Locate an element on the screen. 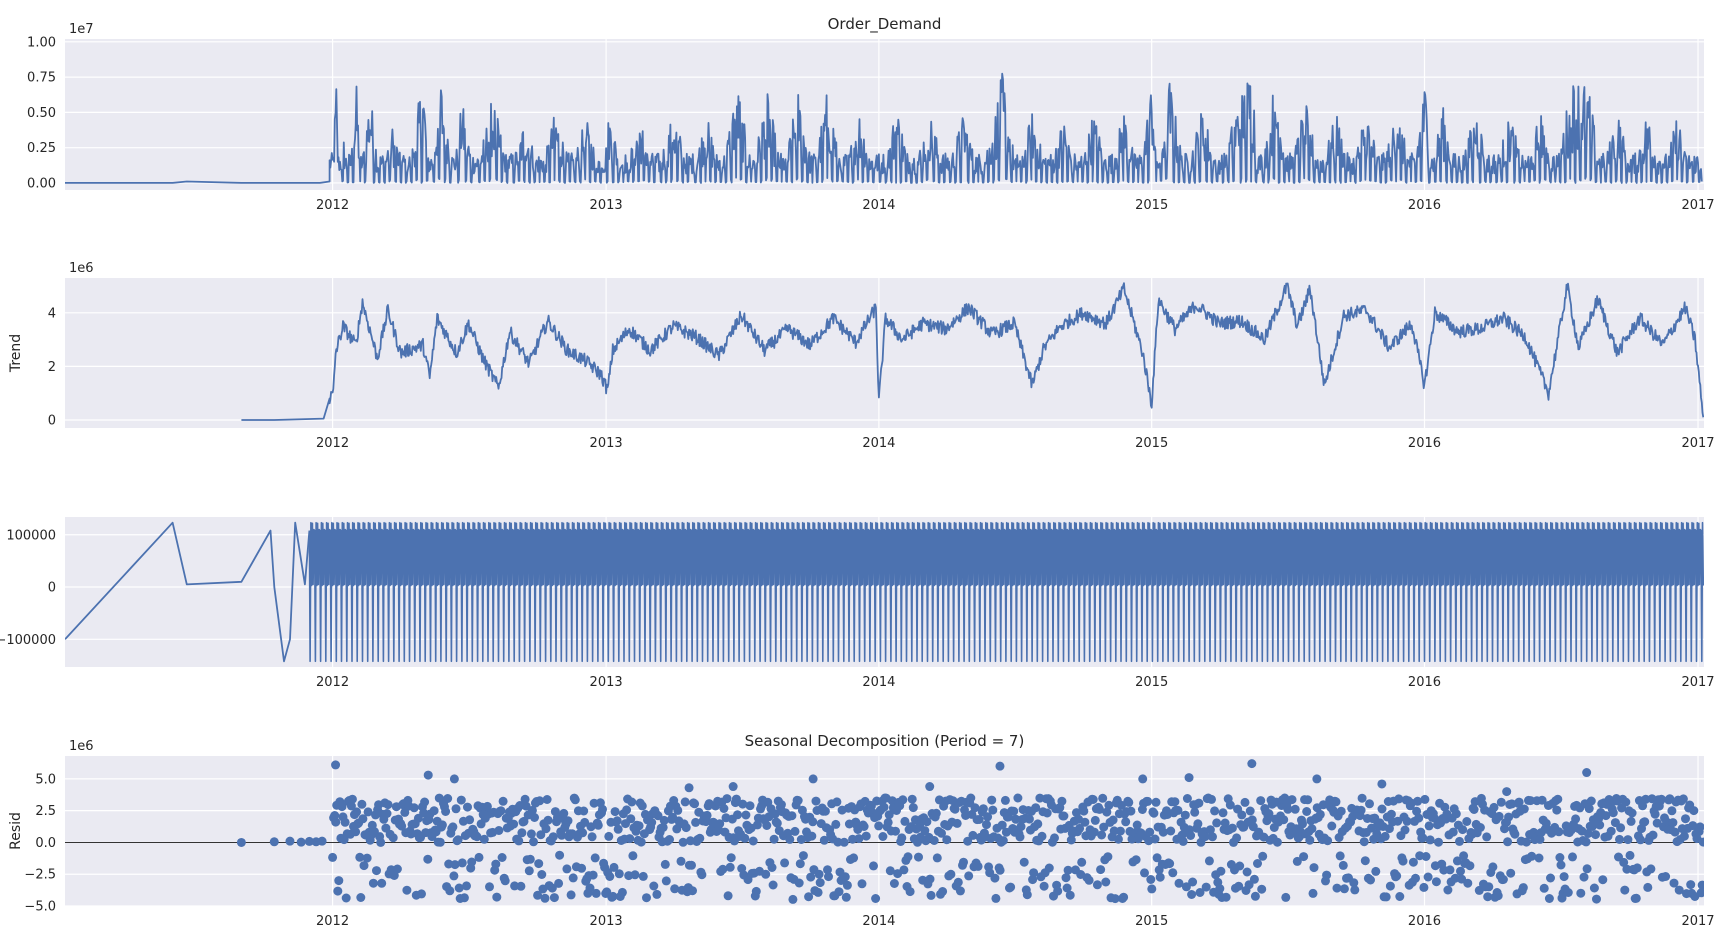  x-tick-label: 2017 is located at coordinates (1697, 682).